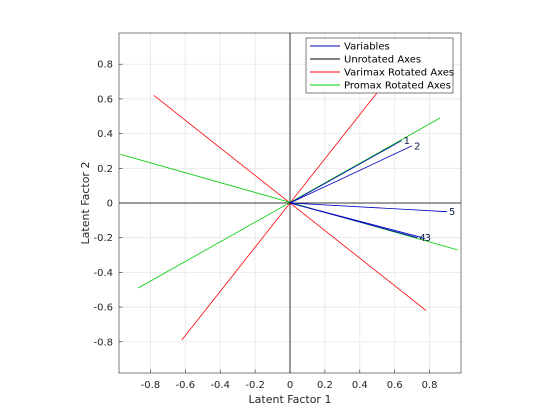  I want to click on x-tick-label: 0.4, so click(360, 385).